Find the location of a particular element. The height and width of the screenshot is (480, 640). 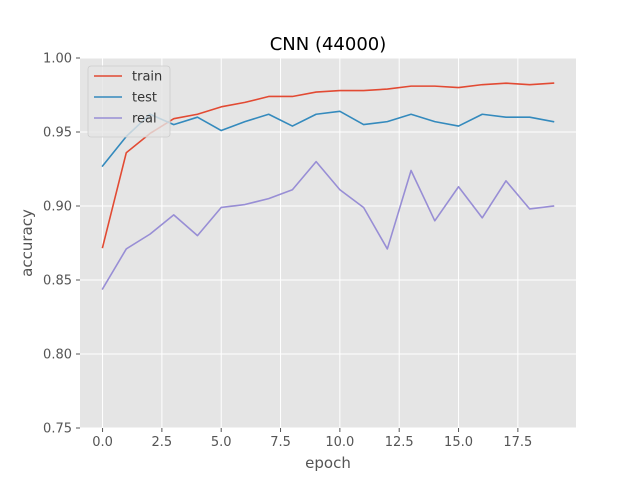

y-tick-label: 0.85 is located at coordinates (57, 281).